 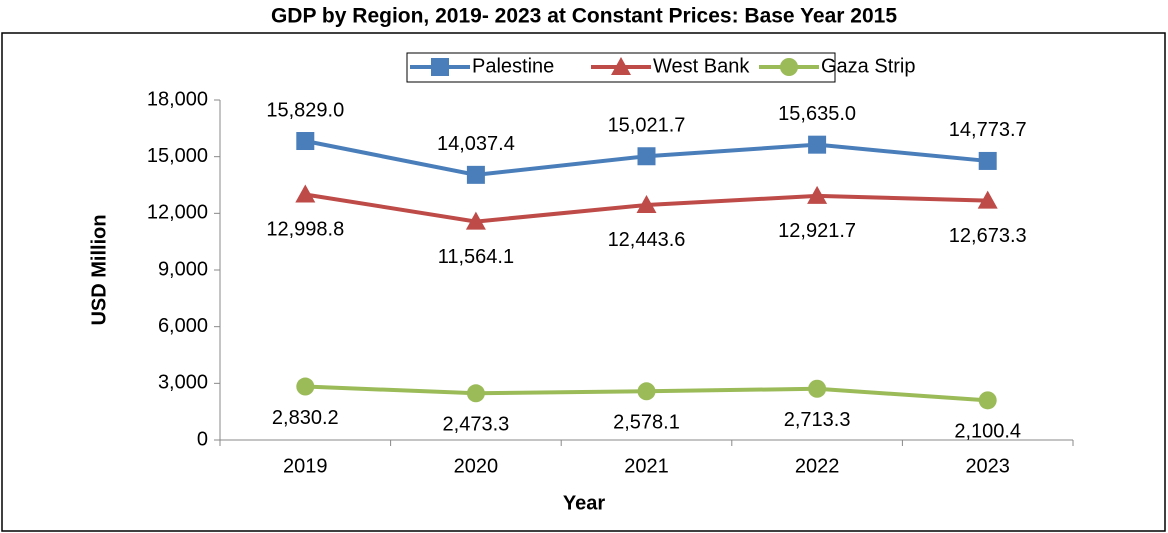 What do you see at coordinates (817, 466) in the screenshot?
I see `x-tick-label: 2022` at bounding box center [817, 466].